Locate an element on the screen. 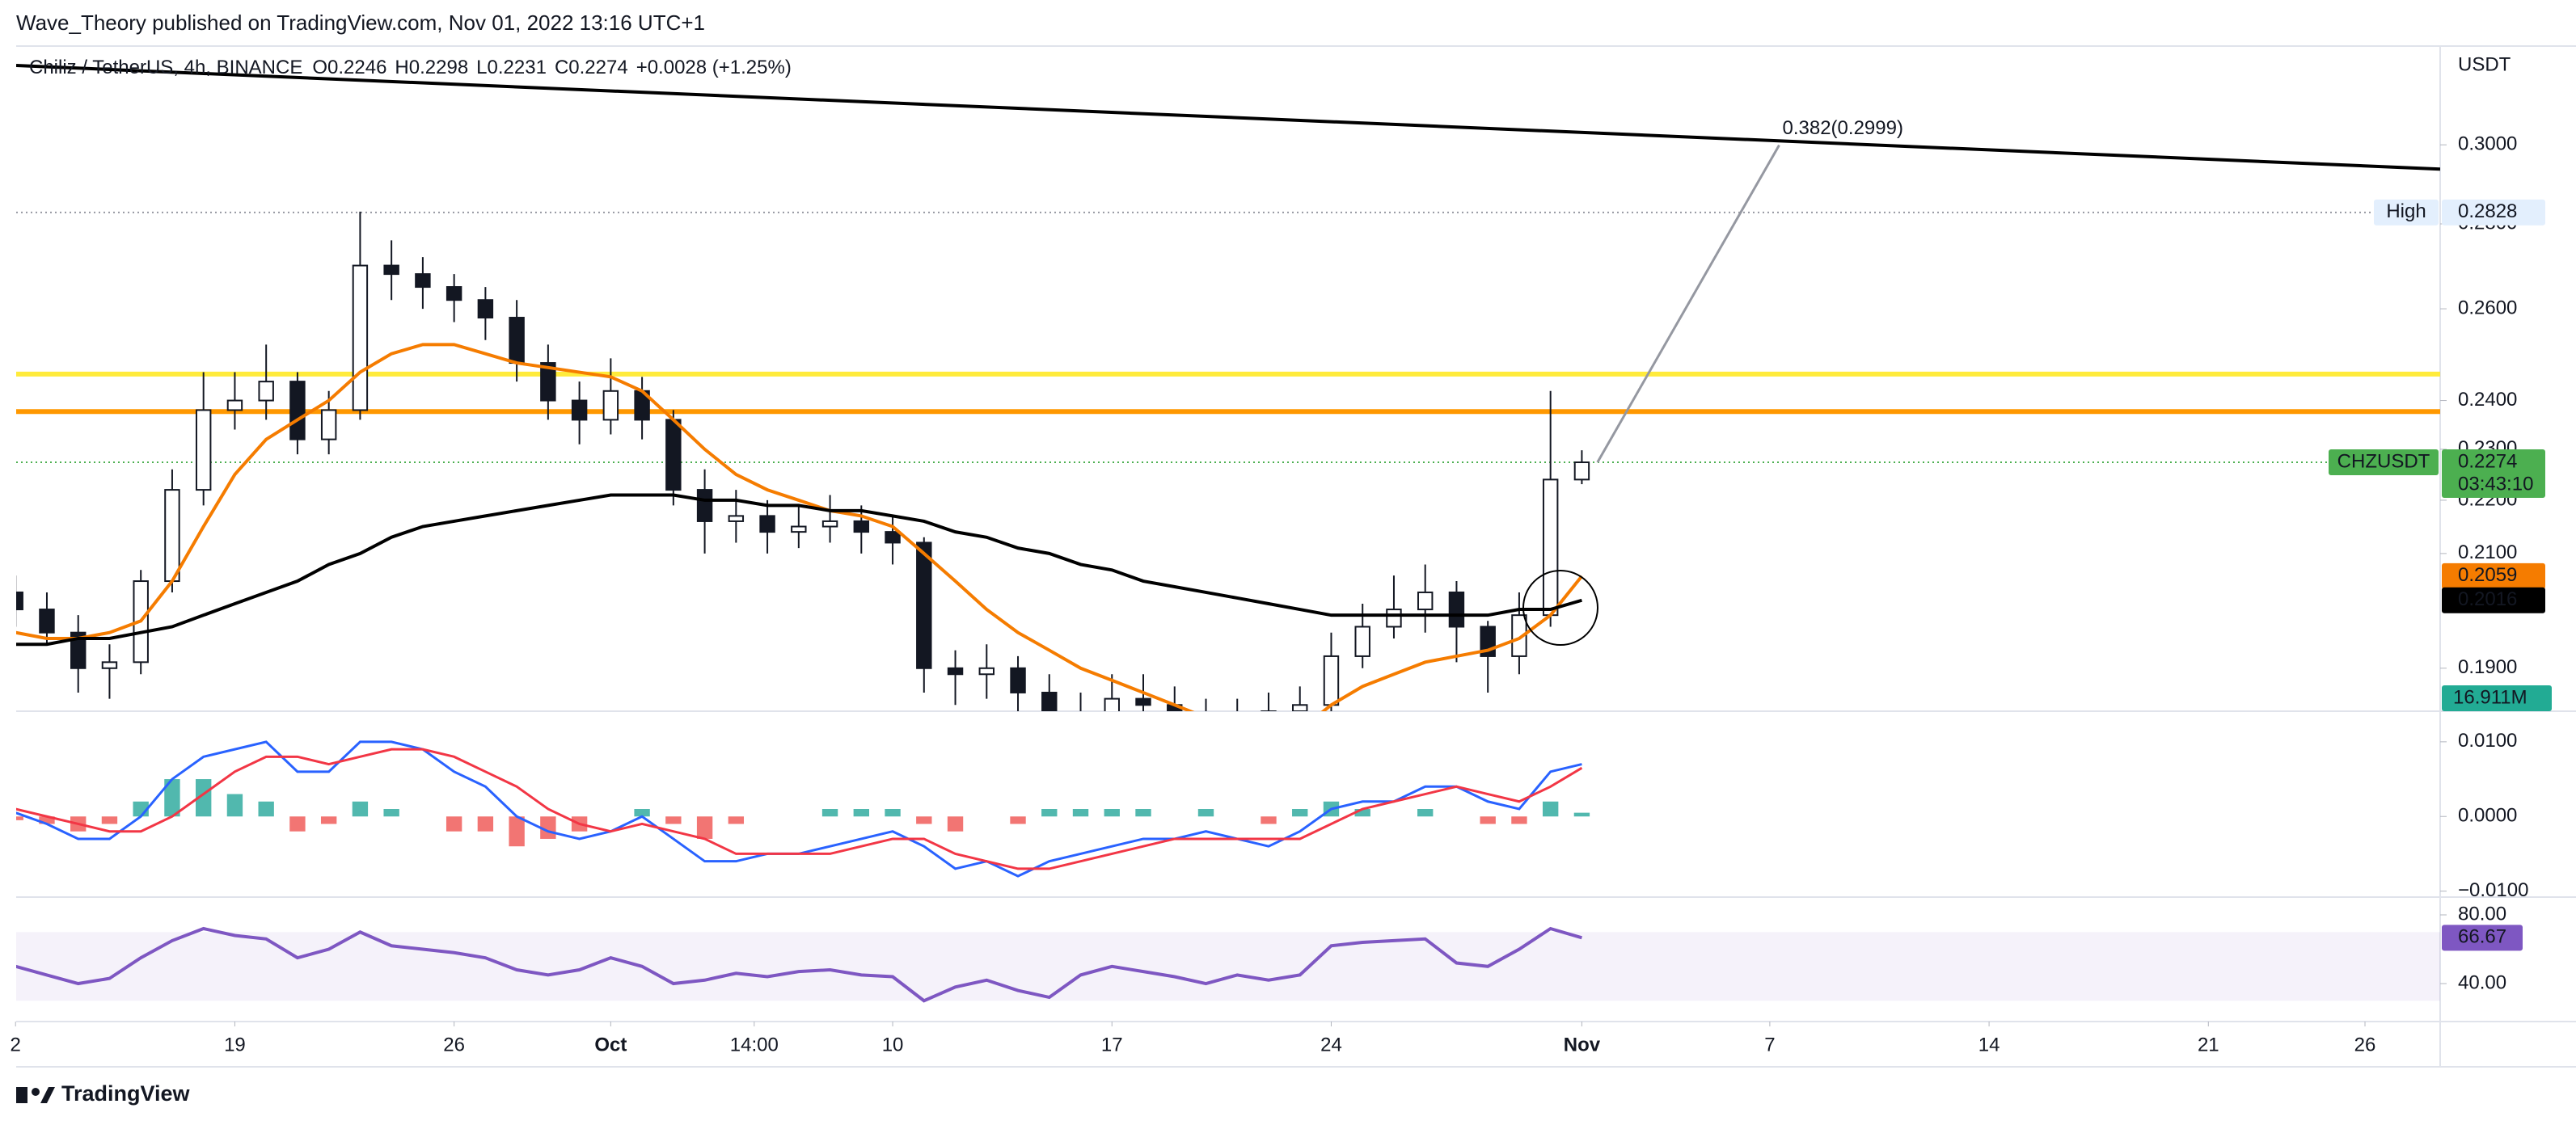  y-tick-label: 80.00 is located at coordinates (2482, 914).